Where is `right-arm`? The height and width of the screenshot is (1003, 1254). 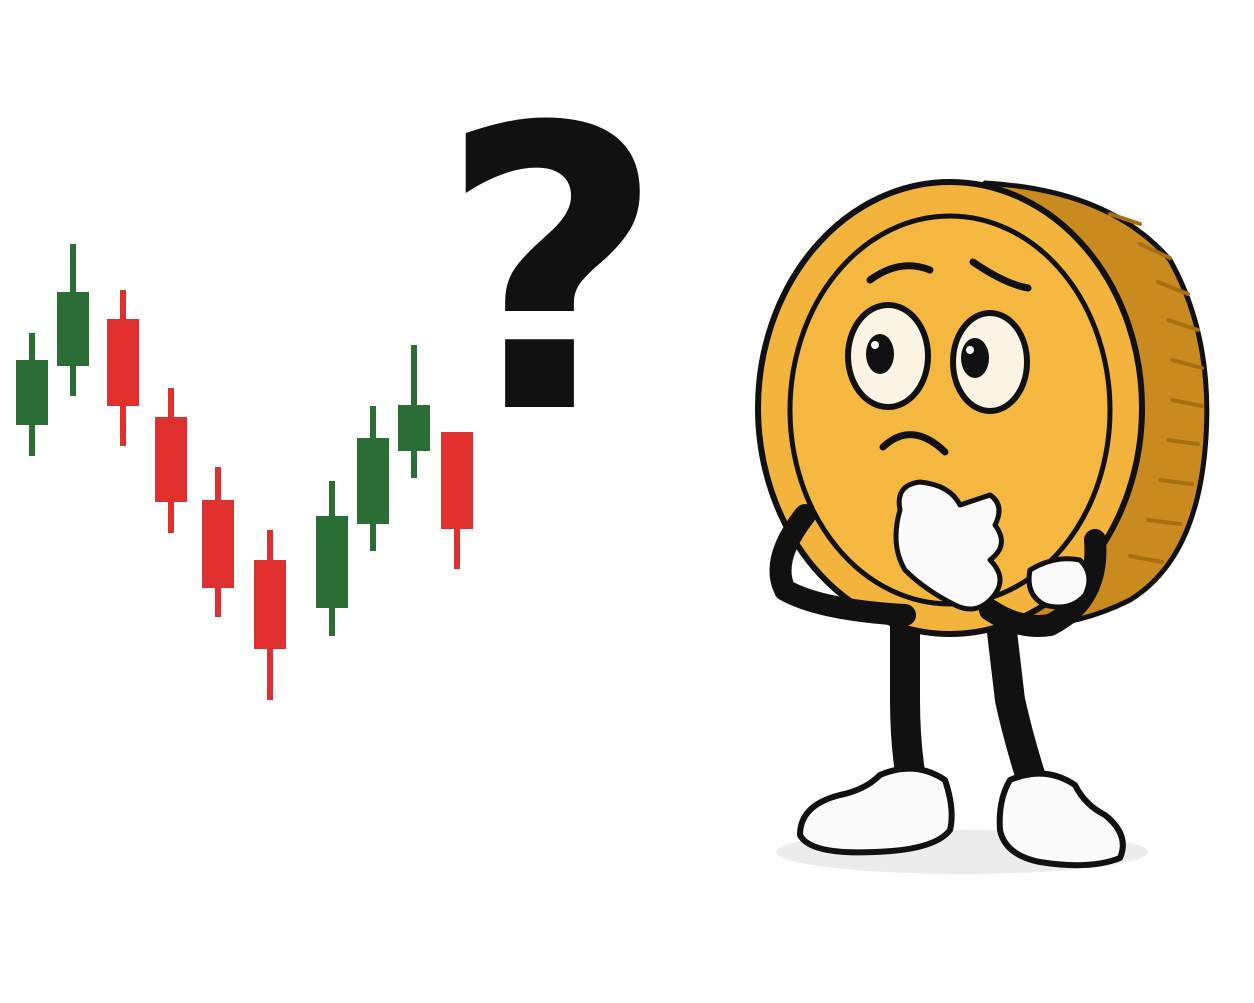
right-arm is located at coordinates (1043, 583).